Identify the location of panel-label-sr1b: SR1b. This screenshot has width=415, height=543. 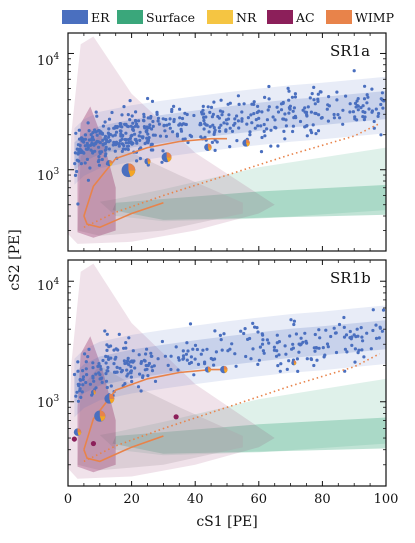
(350, 278).